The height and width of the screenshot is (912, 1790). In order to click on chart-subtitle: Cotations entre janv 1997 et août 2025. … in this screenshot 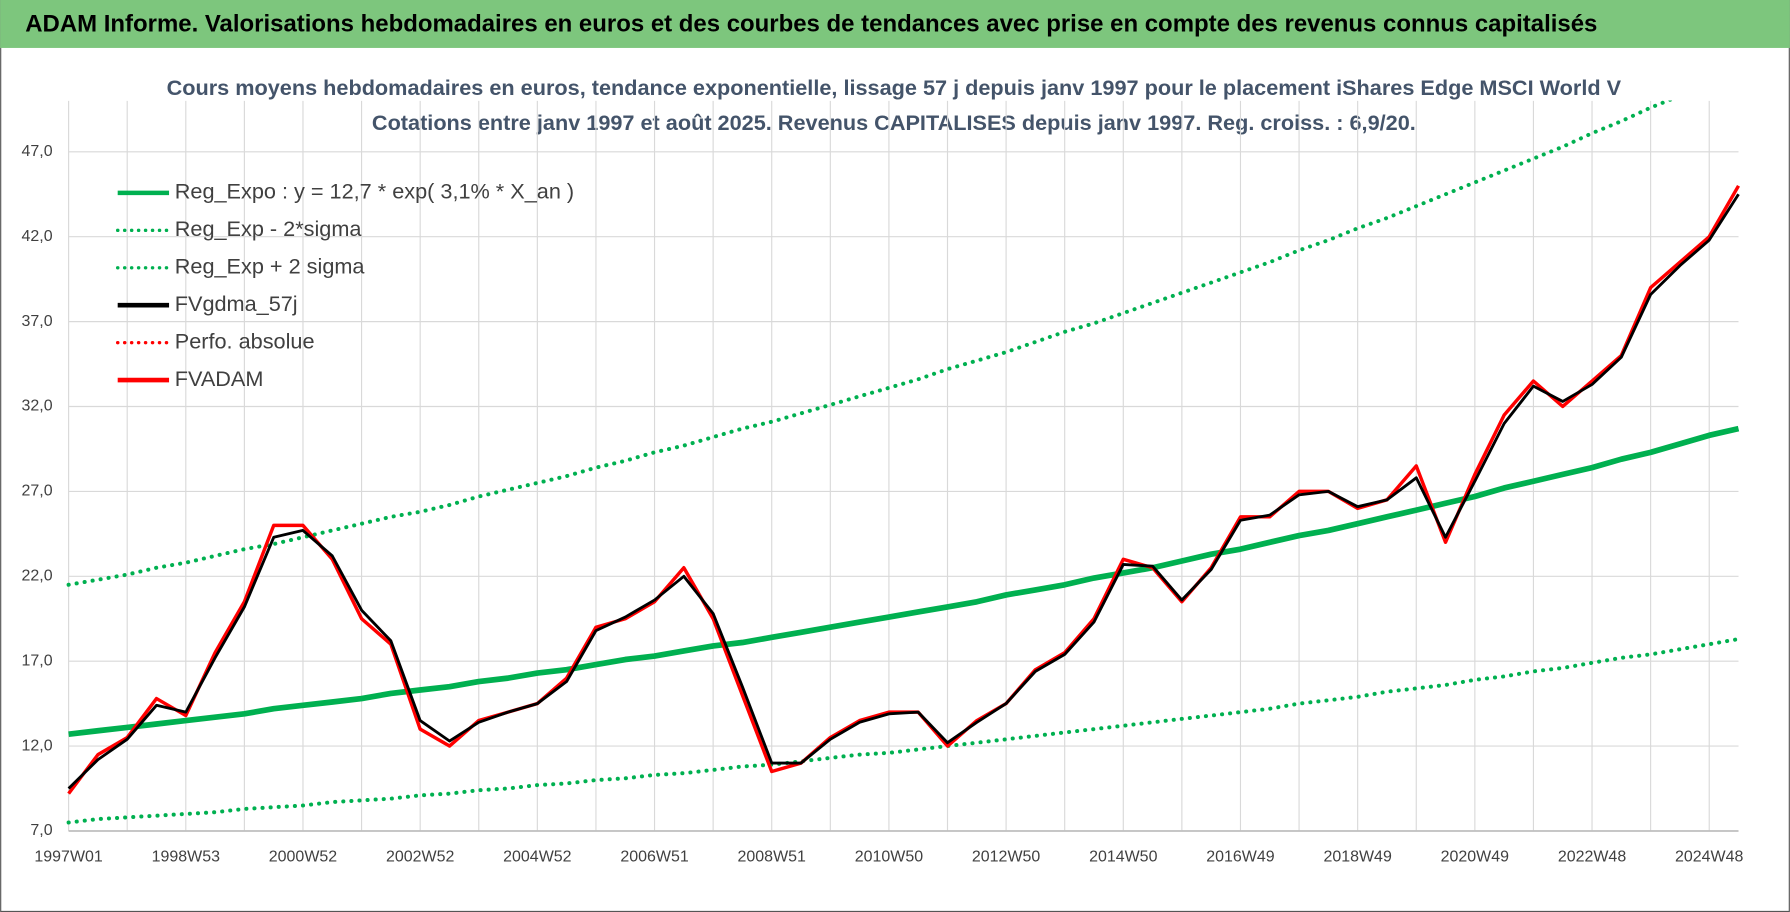, I will do `click(894, 122)`.